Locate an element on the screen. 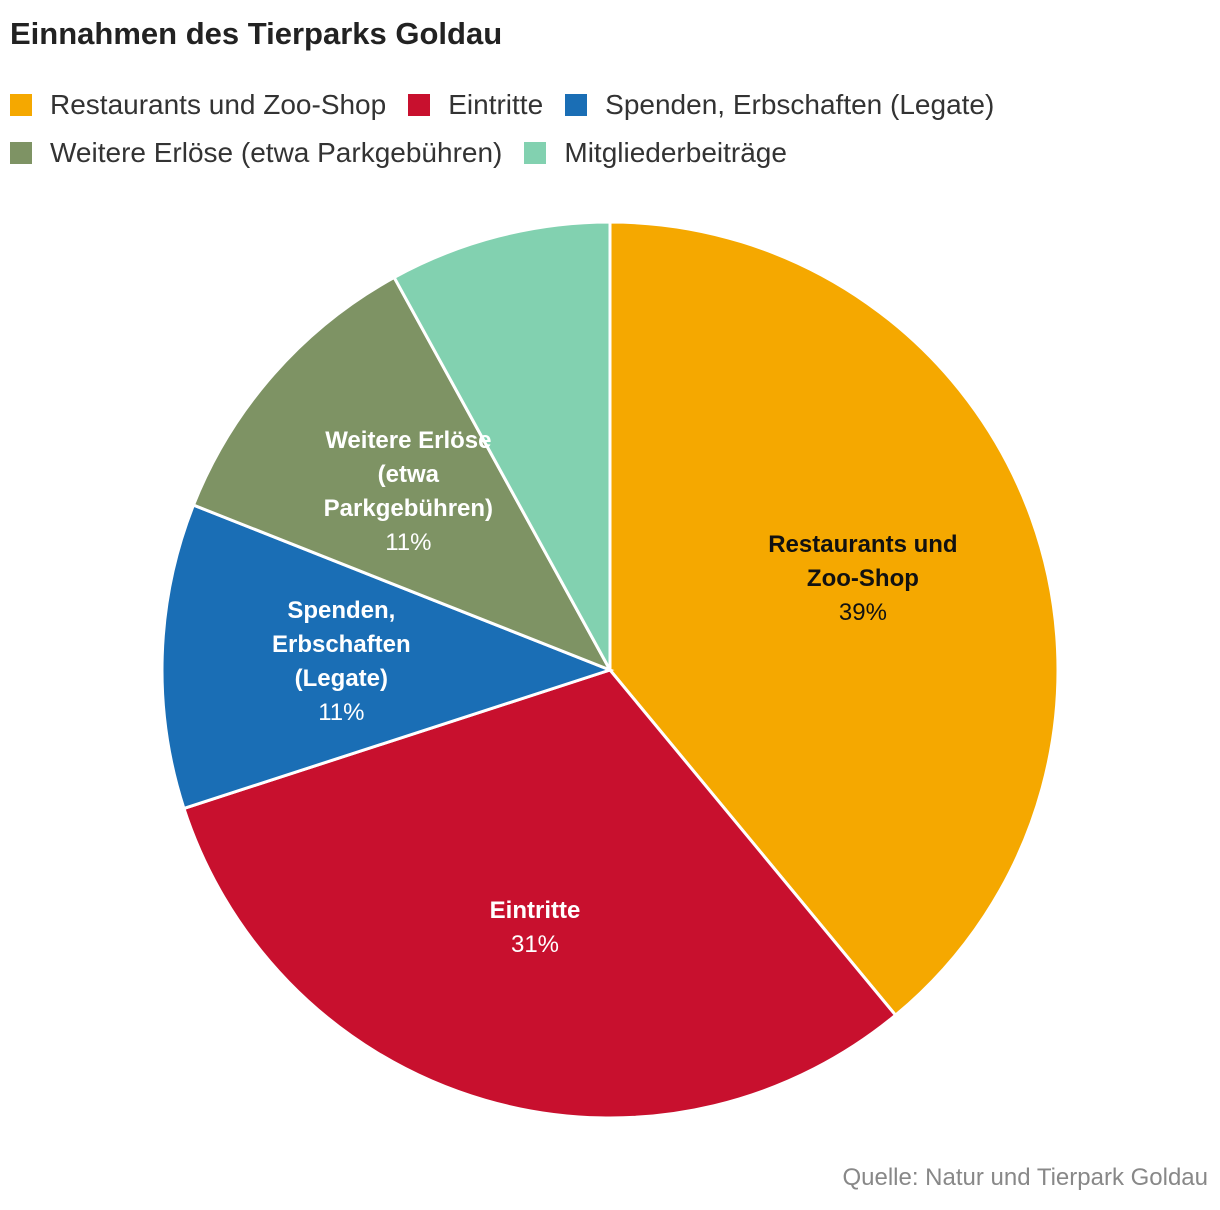 This screenshot has width=1220, height=1210. legend-item: Restaurants und Zoo-Shop is located at coordinates (198, 105).